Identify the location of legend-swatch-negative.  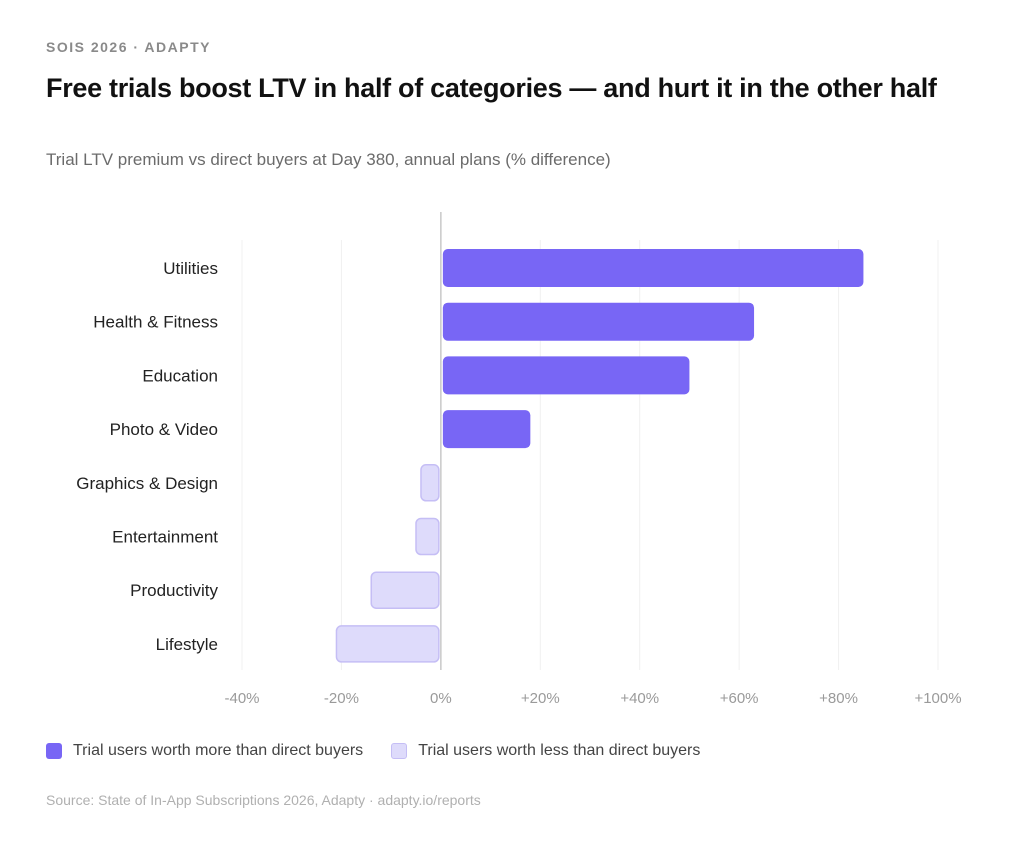
(399, 751).